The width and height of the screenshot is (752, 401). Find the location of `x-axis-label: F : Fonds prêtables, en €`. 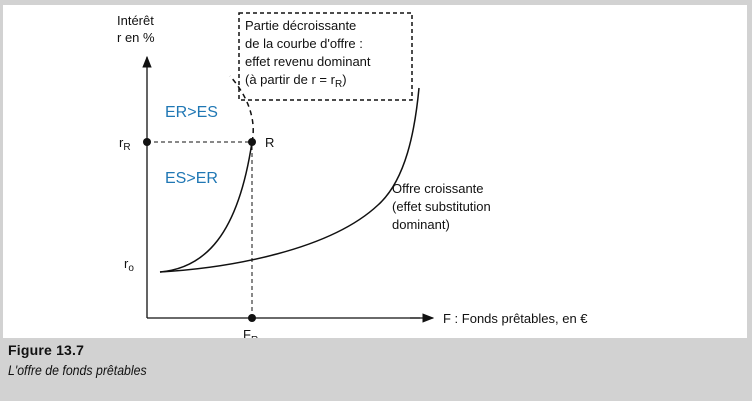

x-axis-label: F : Fonds prêtables, en € is located at coordinates (515, 318).